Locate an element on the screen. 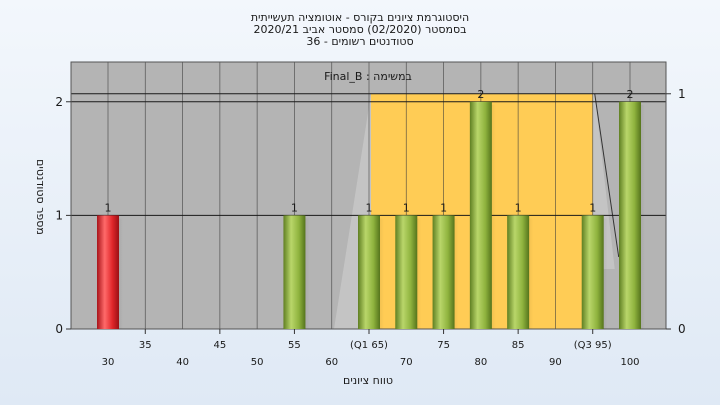  chart-title-line-2: בסמסטר (02/2020) סמסטר אביב 2020/21 is located at coordinates (360, 29).